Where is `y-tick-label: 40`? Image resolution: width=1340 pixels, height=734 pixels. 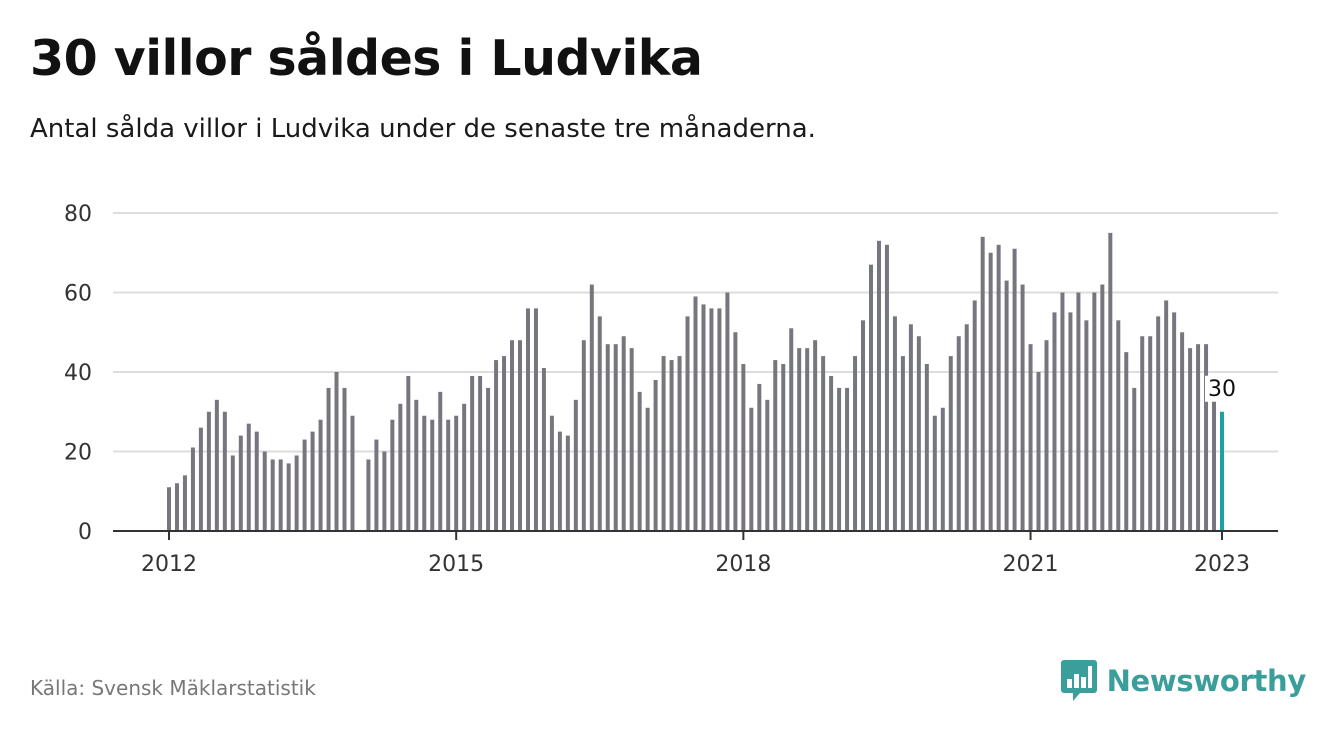 y-tick-label: 40 is located at coordinates (78, 373).